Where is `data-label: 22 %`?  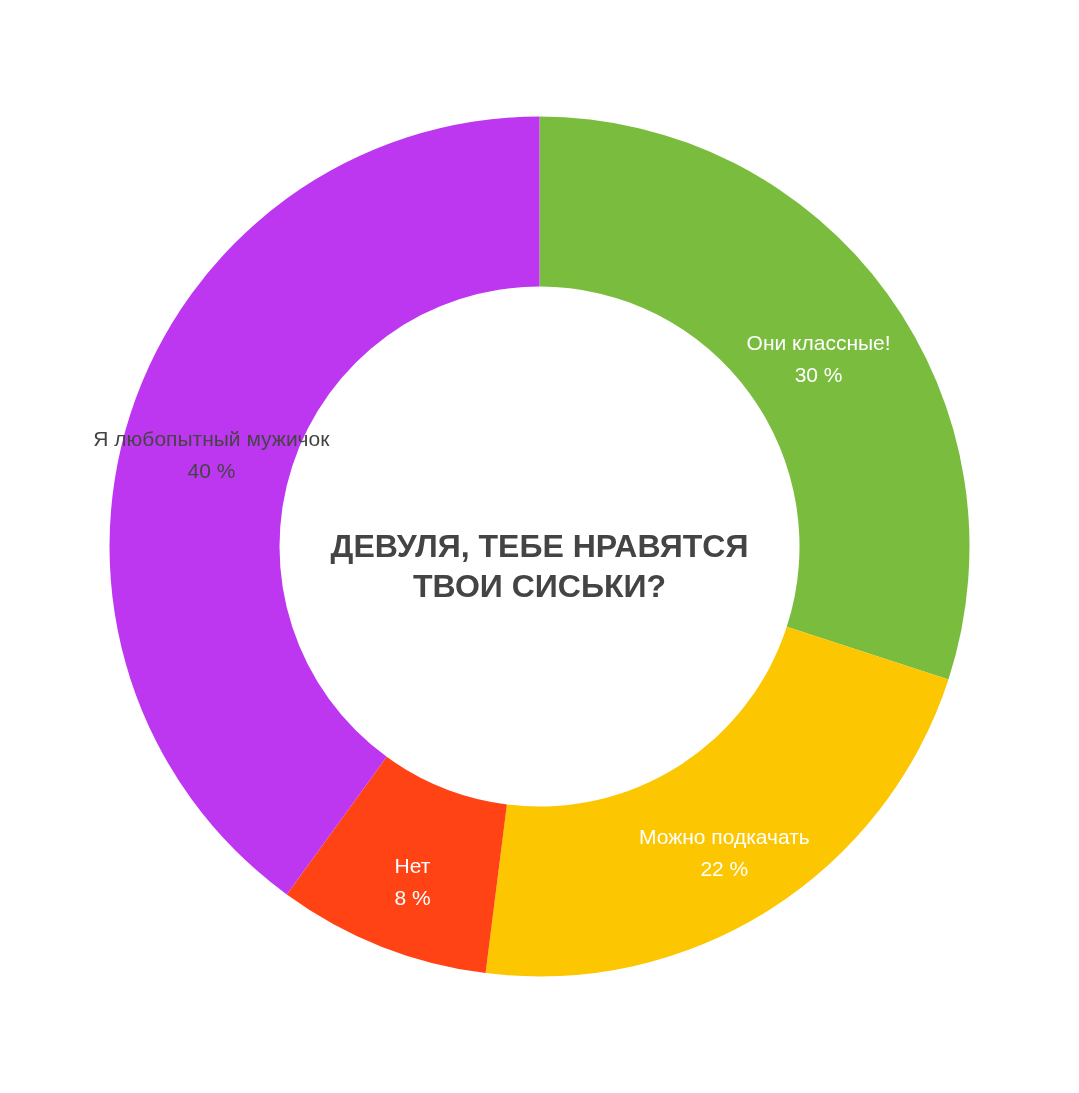 data-label: 22 % is located at coordinates (724, 868).